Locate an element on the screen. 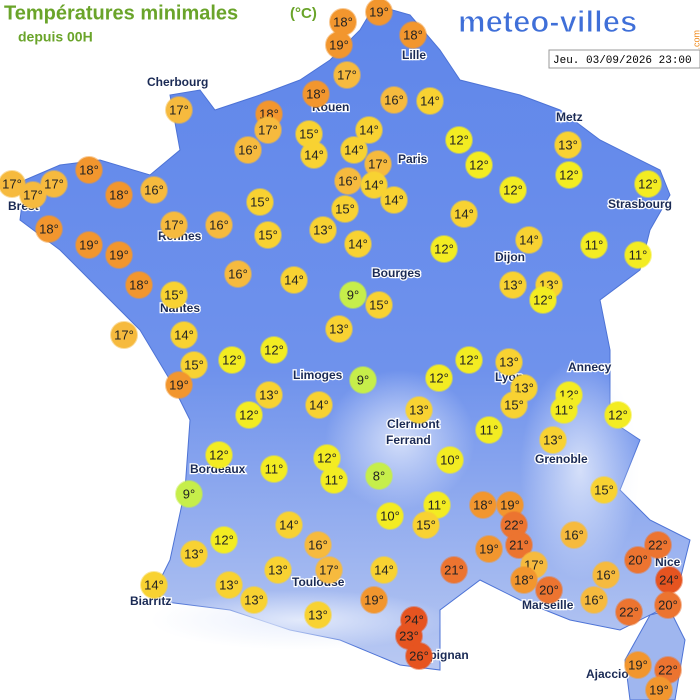 This screenshot has height=700, width=700. city-label: Bourges is located at coordinates (396, 273).